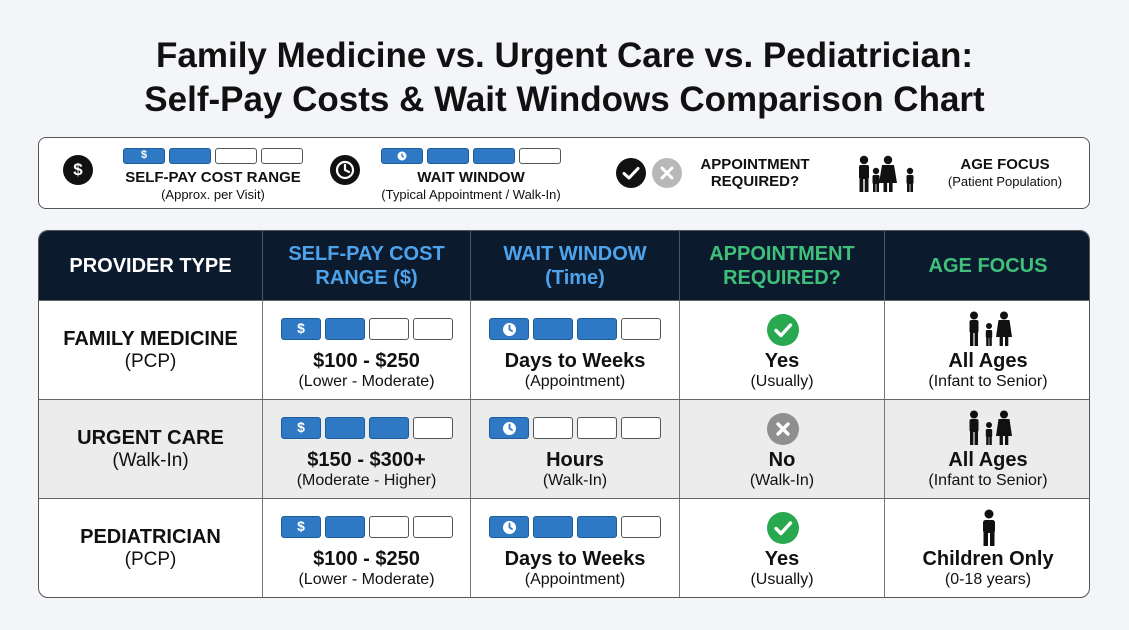 The image size is (1129, 630). What do you see at coordinates (150, 548) in the screenshot?
I see `provider-cell: PEDIATRICIAN (PCP)` at bounding box center [150, 548].